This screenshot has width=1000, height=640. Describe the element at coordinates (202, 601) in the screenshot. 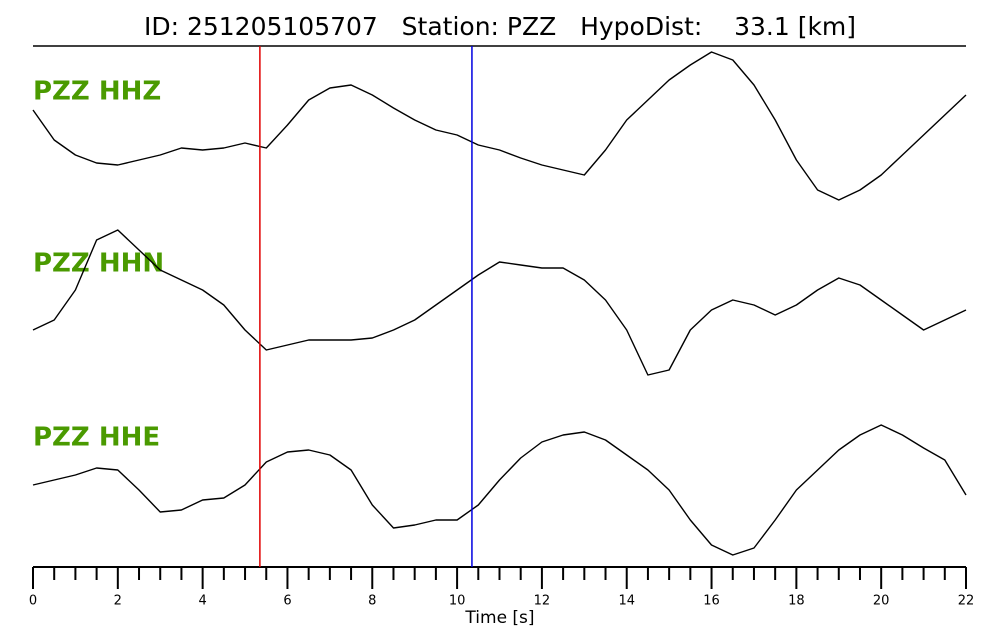

I see `x-tick-label: 4` at that location.